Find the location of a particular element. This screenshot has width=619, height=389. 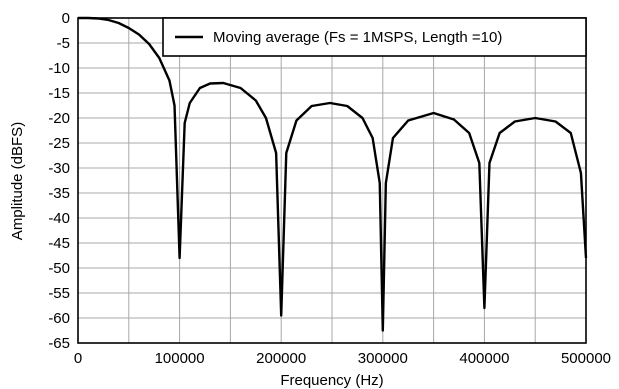

legend-box is located at coordinates (374, 37).